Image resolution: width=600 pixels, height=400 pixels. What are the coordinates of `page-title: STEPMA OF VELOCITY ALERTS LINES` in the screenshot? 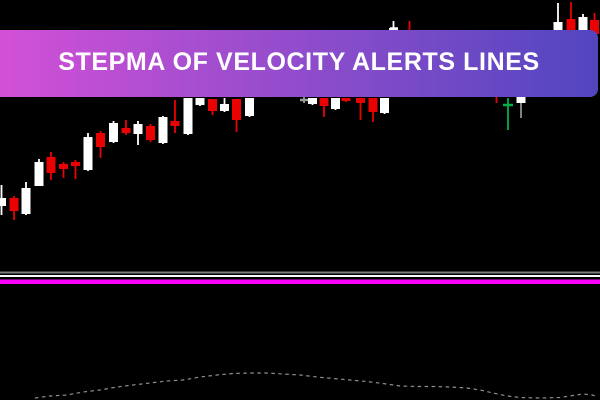 It's located at (299, 62).